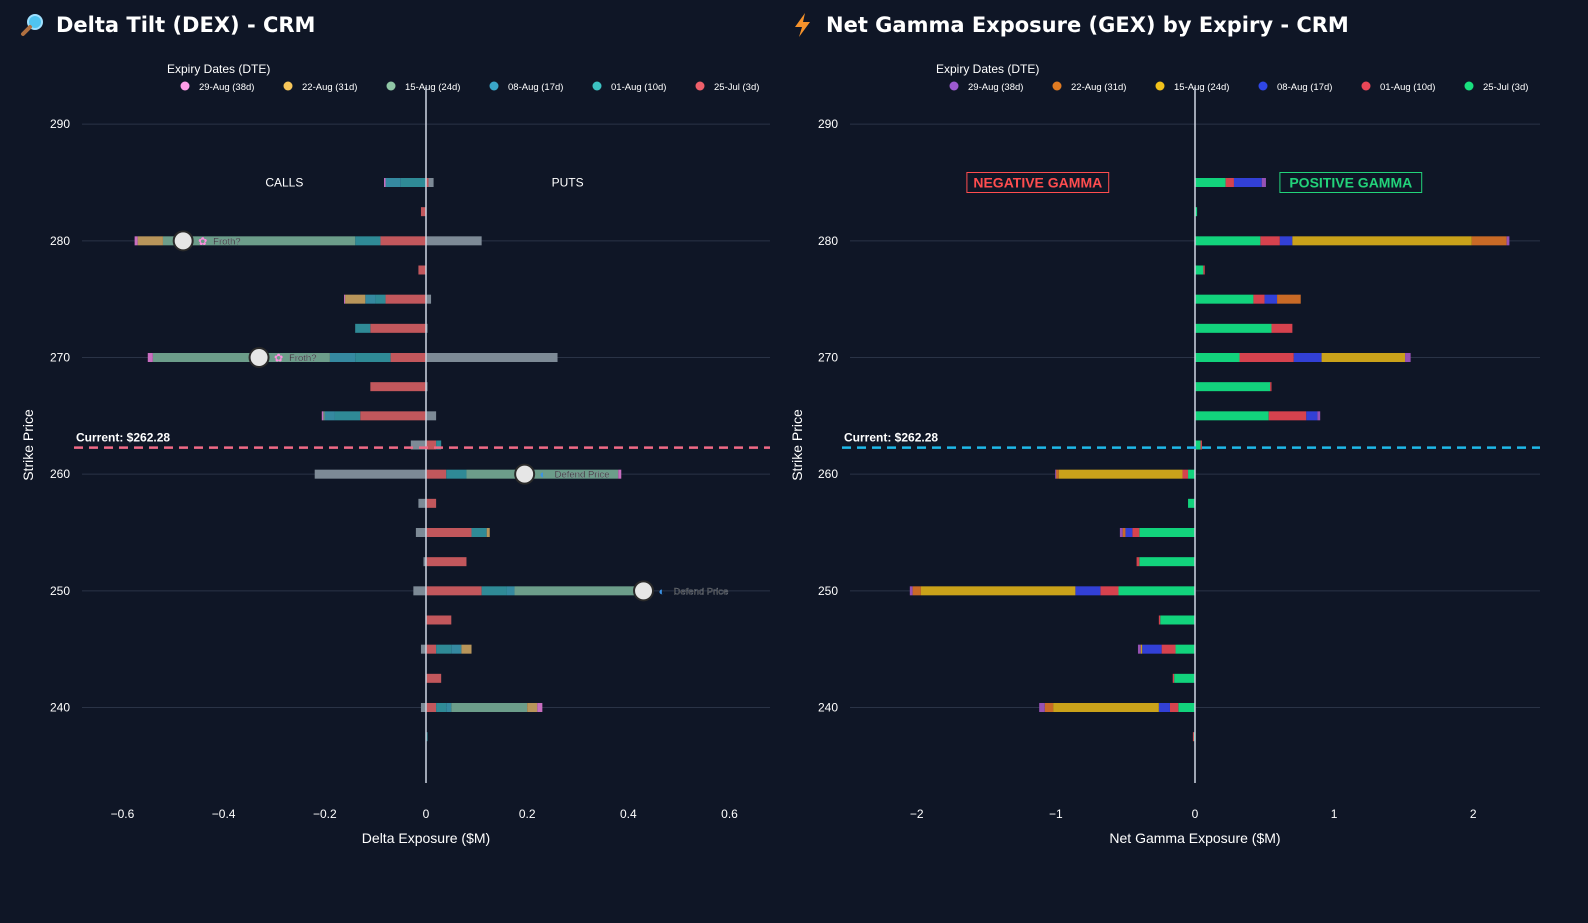 This screenshot has width=1588, height=923. I want to click on gex-ytick-label: 280, so click(828, 241).